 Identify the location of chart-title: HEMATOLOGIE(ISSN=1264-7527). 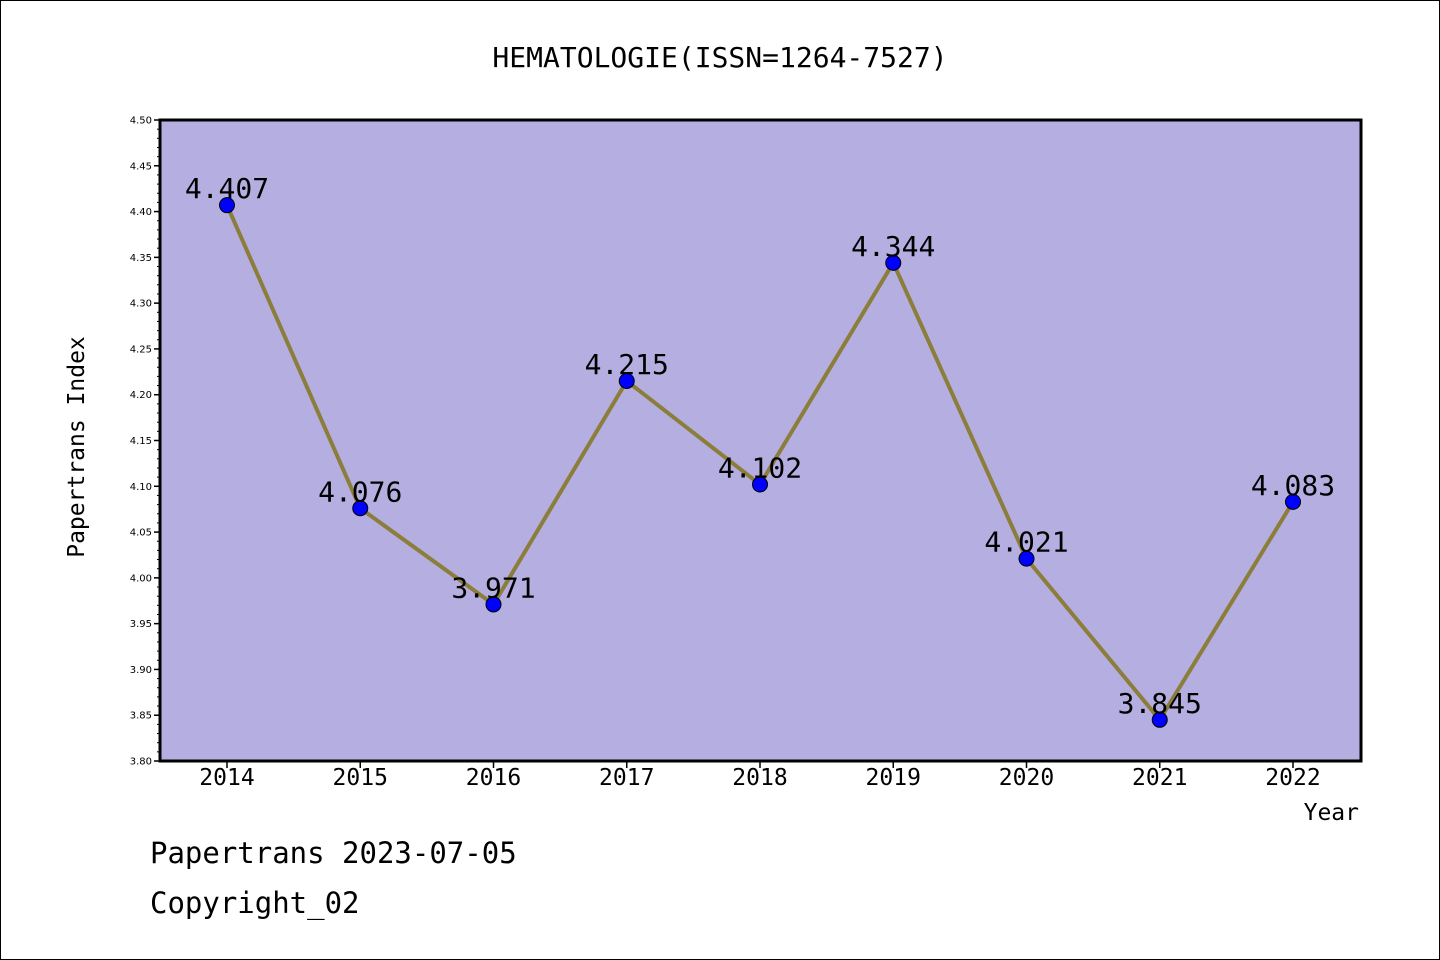
(719, 57).